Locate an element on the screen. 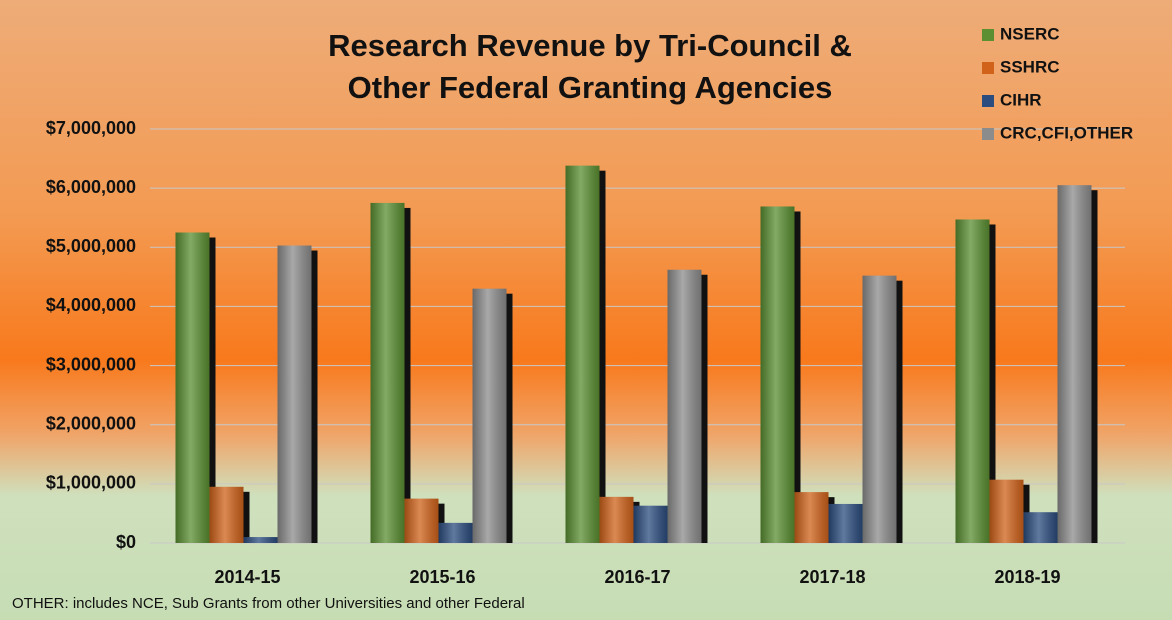 The height and width of the screenshot is (620, 1172). x-tick-label: 2014-15 is located at coordinates (247, 577).